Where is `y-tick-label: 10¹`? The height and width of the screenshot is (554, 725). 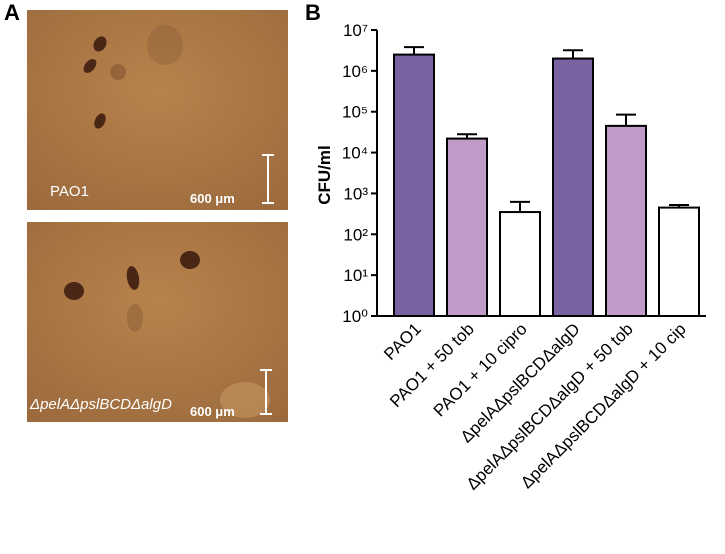 y-tick-label: 10¹ is located at coordinates (355, 275).